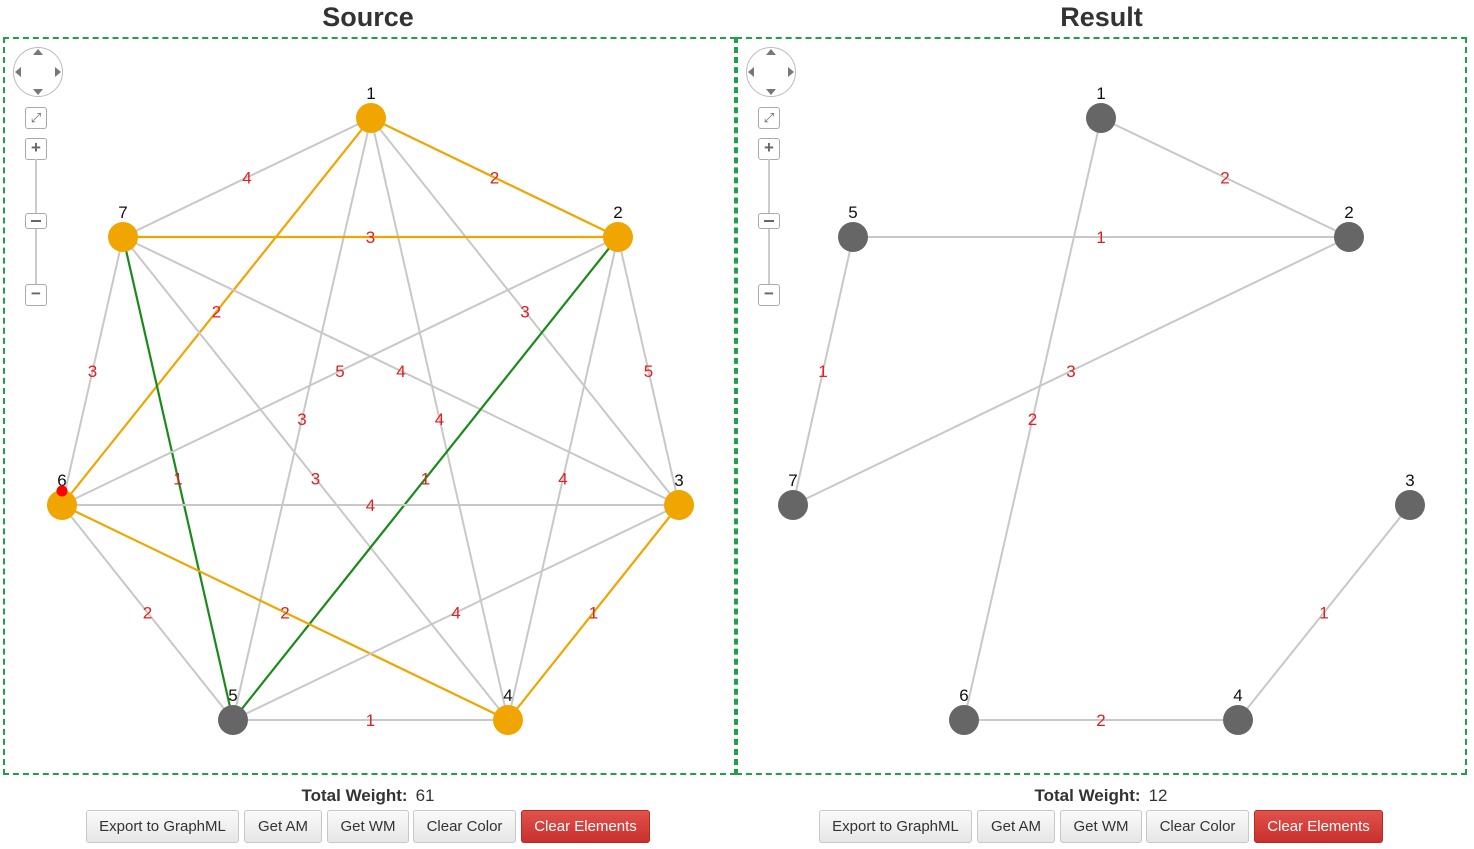  I want to click on node-label: 3, so click(678, 480).